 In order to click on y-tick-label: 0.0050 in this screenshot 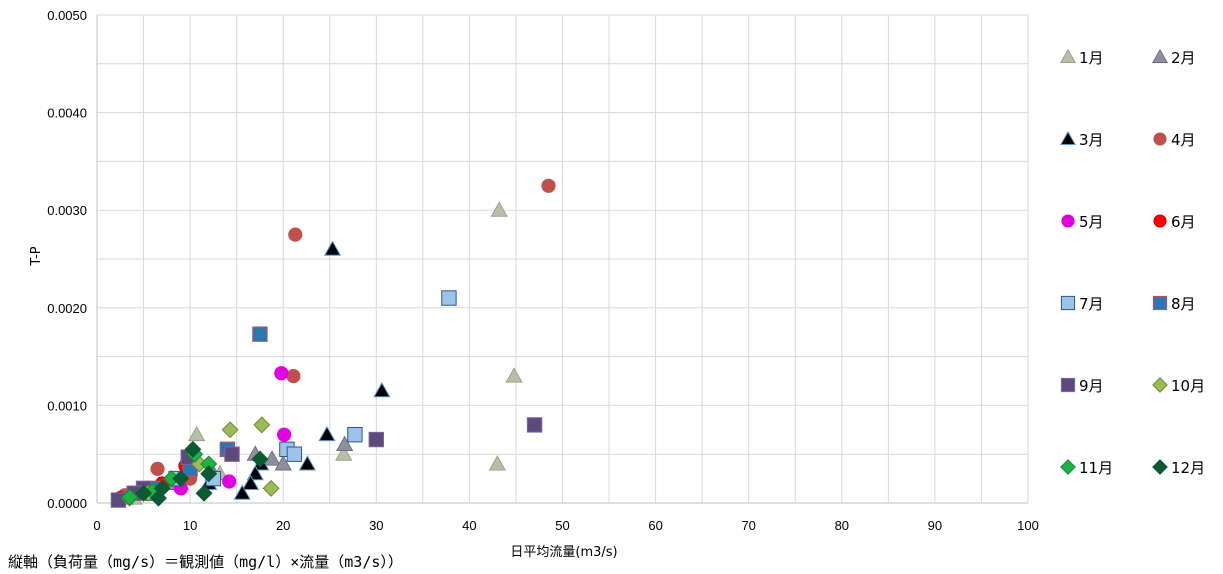, I will do `click(67, 15)`.